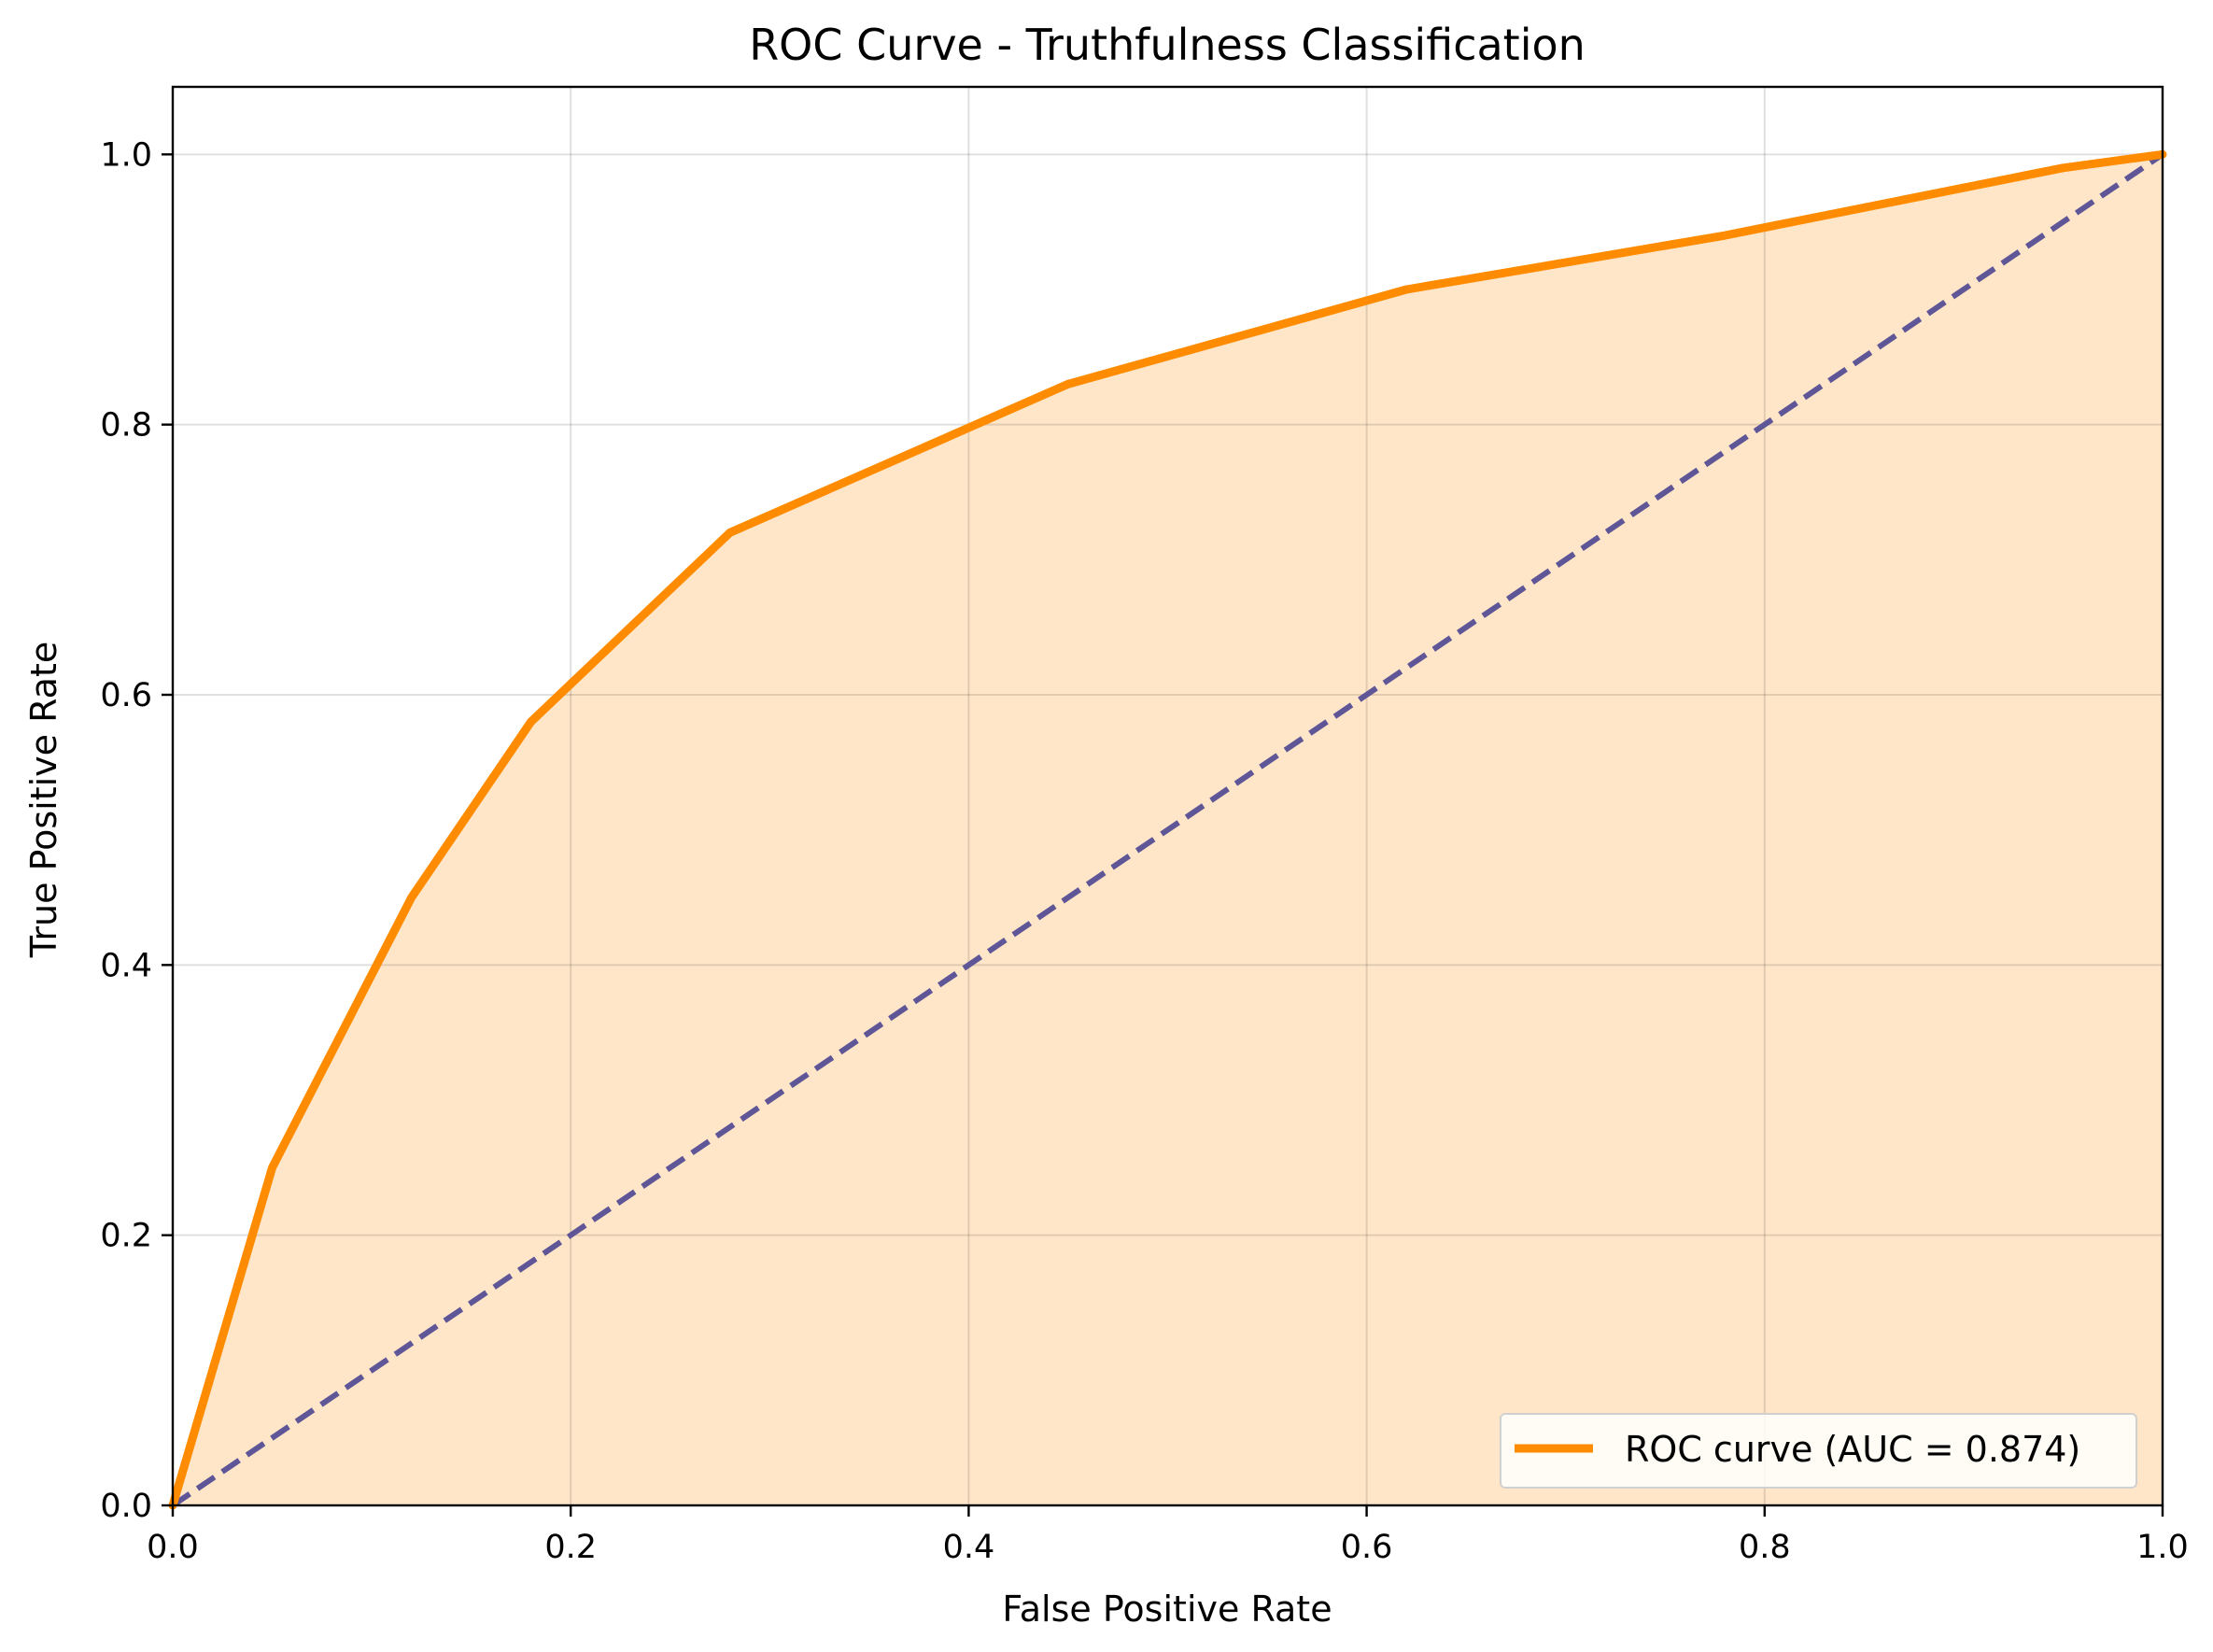 The width and height of the screenshot is (2213, 1652). I want to click on y-tick-label: 0.6, so click(126, 695).